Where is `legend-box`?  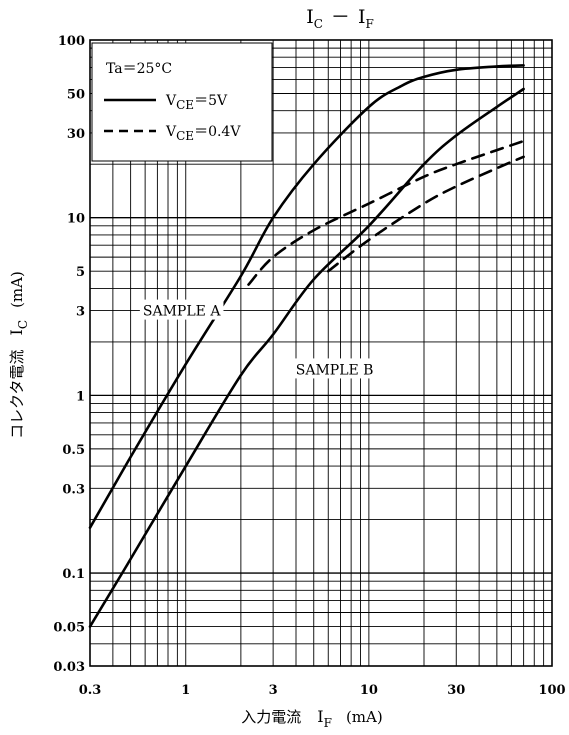 legend-box is located at coordinates (182, 102).